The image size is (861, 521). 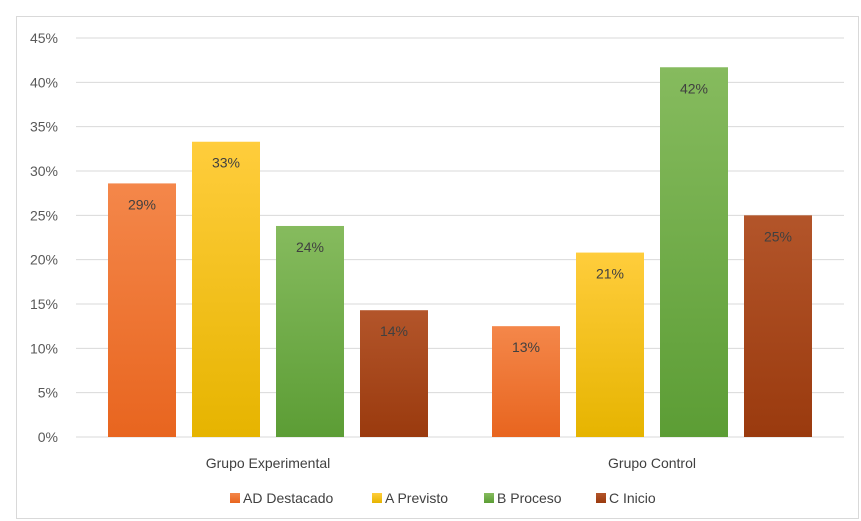 What do you see at coordinates (529, 498) in the screenshot?
I see `legend-label: B Proceso` at bounding box center [529, 498].